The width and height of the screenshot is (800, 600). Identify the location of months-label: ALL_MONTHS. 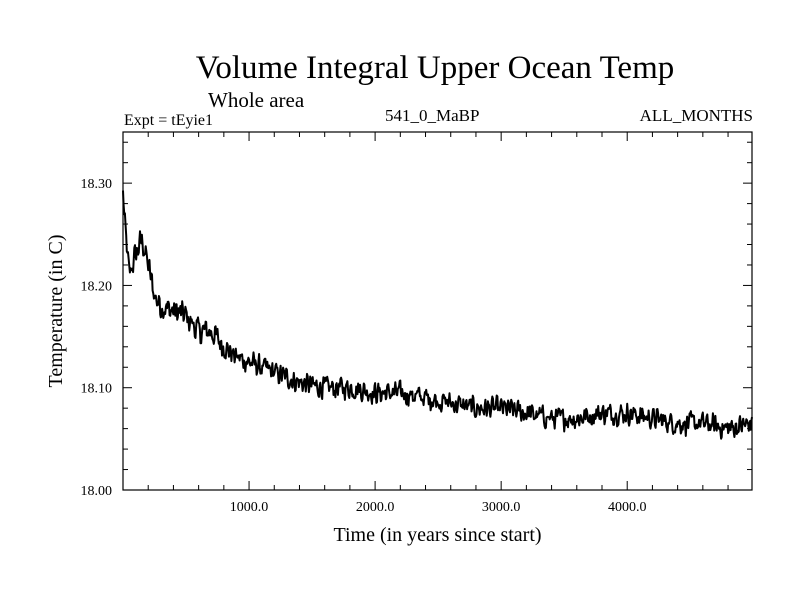
(696, 115).